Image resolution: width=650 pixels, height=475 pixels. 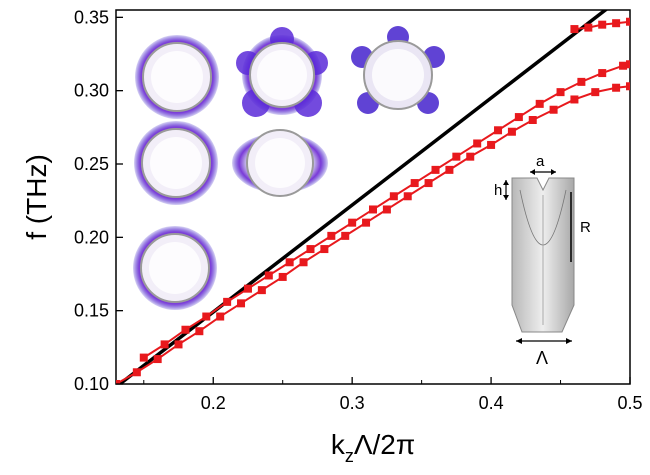 What do you see at coordinates (540, 161) in the screenshot?
I see `label-a: a` at bounding box center [540, 161].